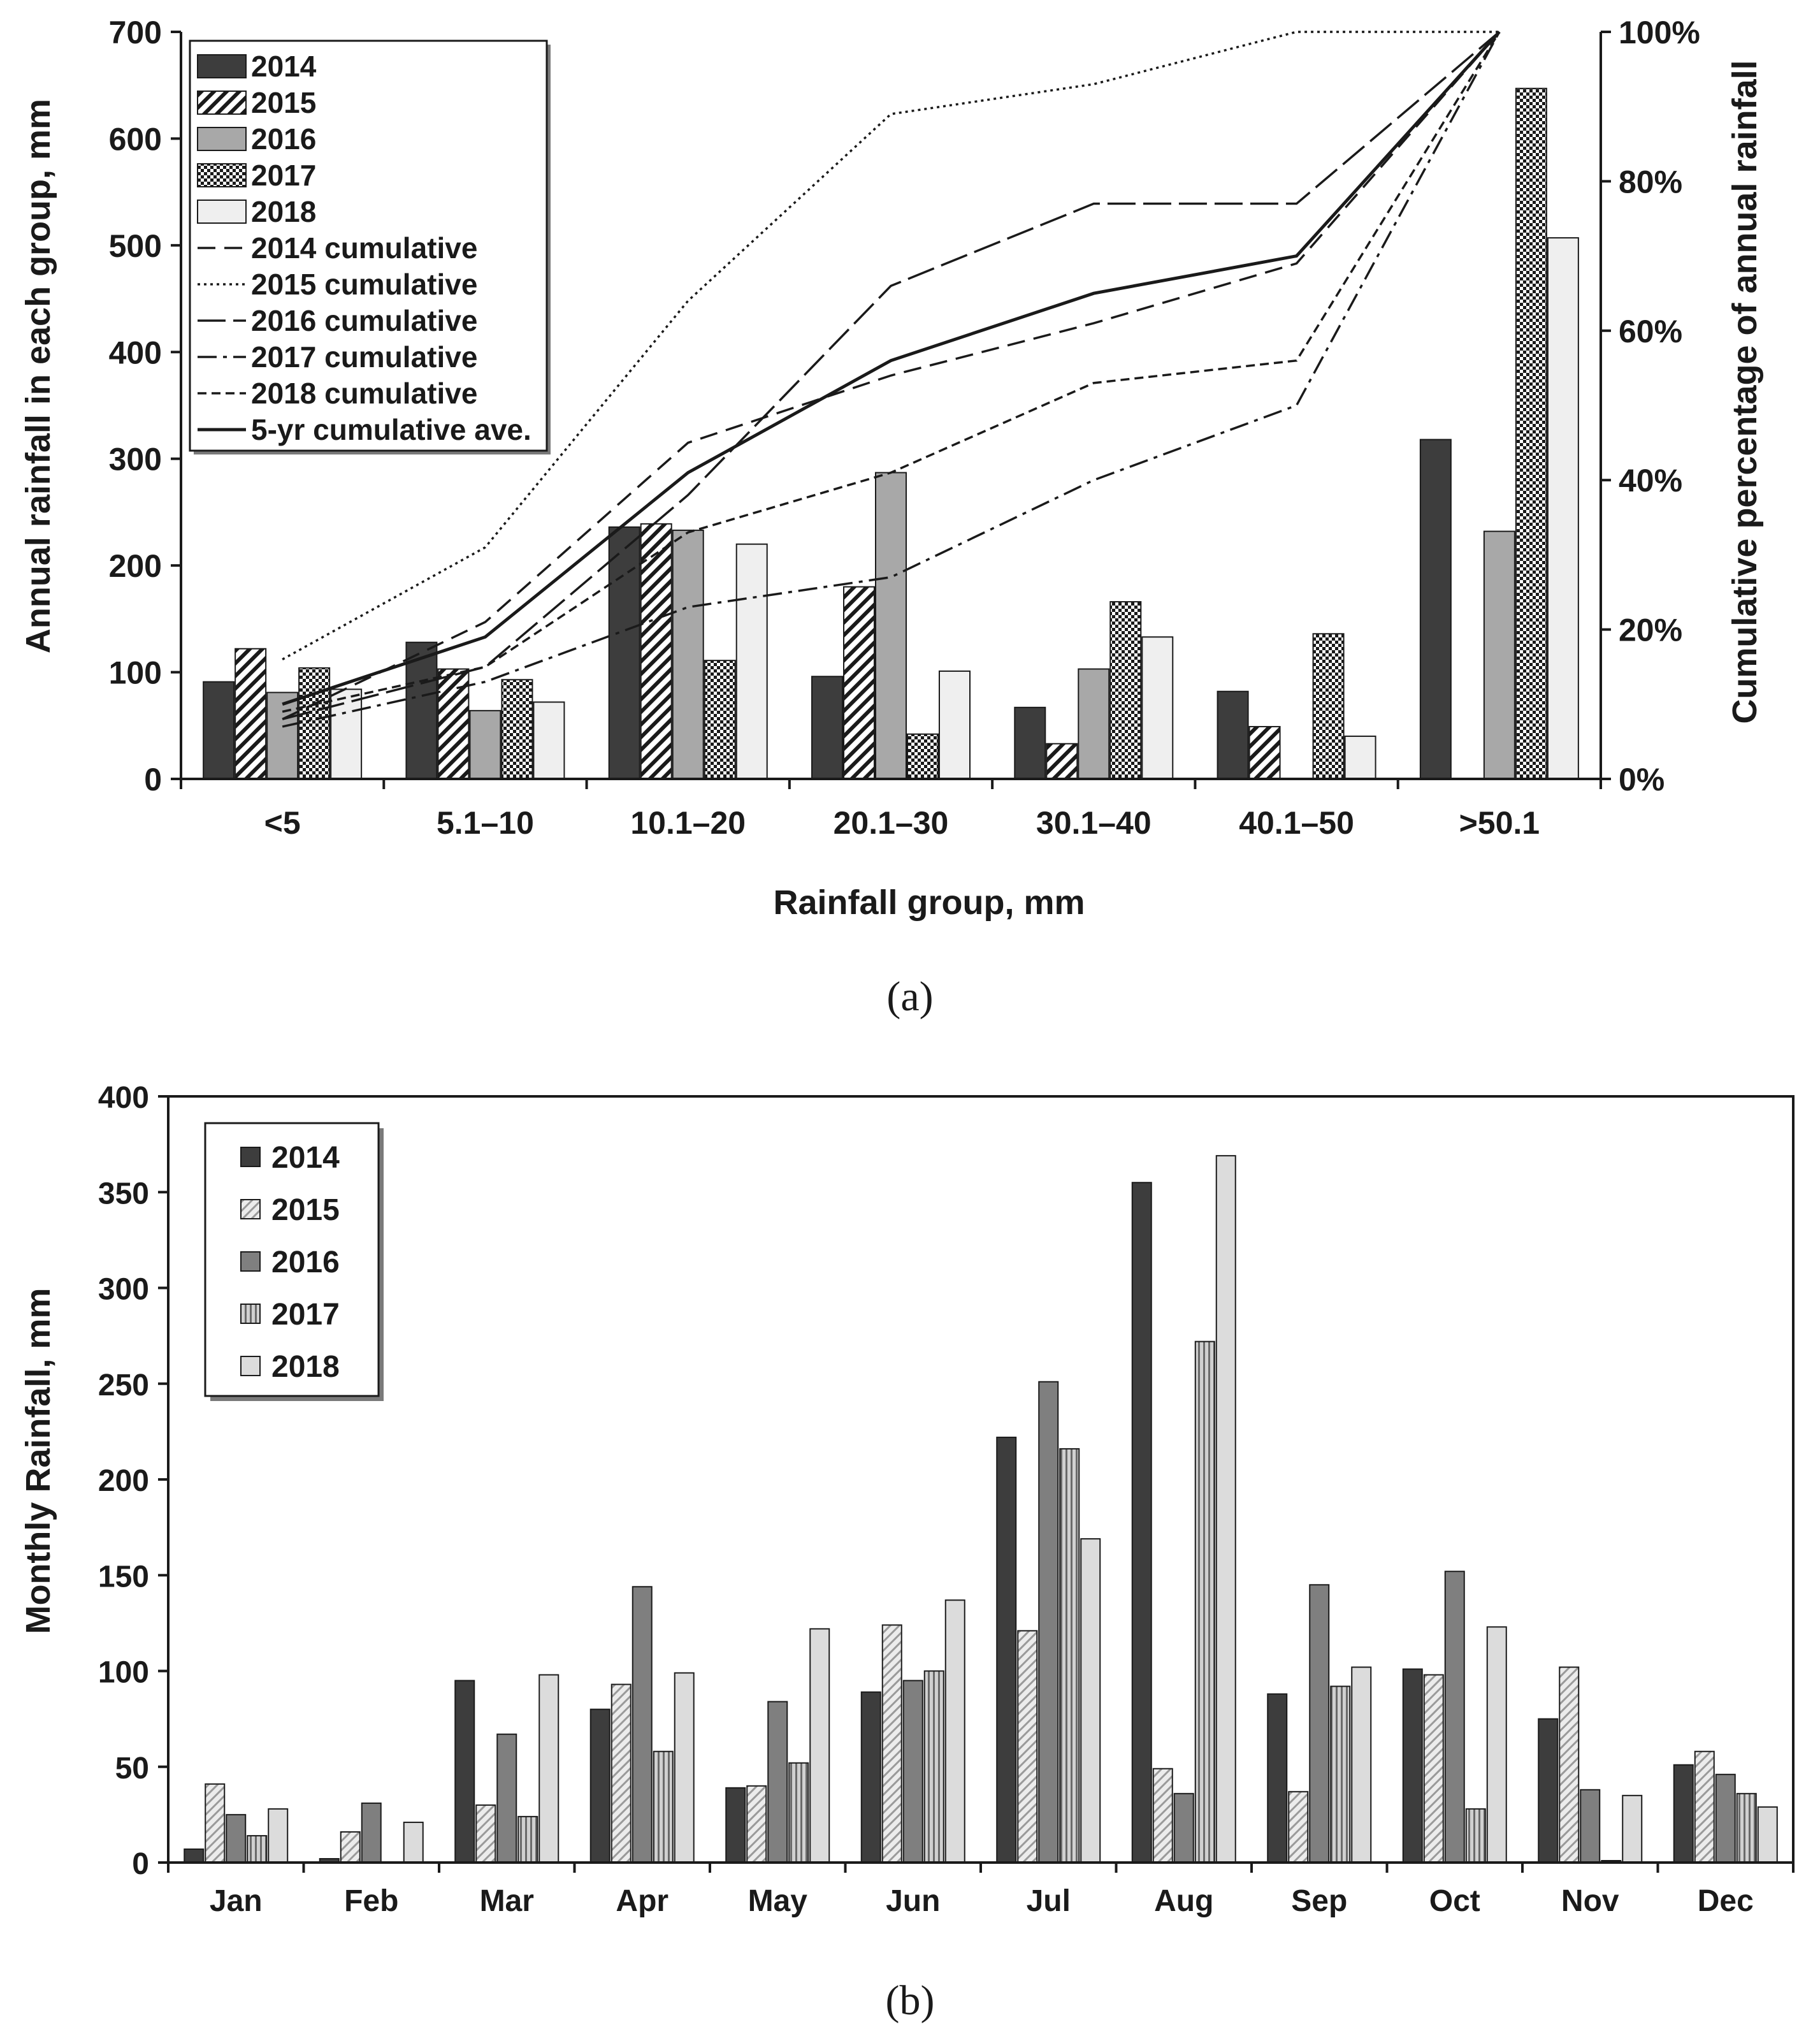  What do you see at coordinates (910, 2000) in the screenshot?
I see `b-panel-label: (b)` at bounding box center [910, 2000].